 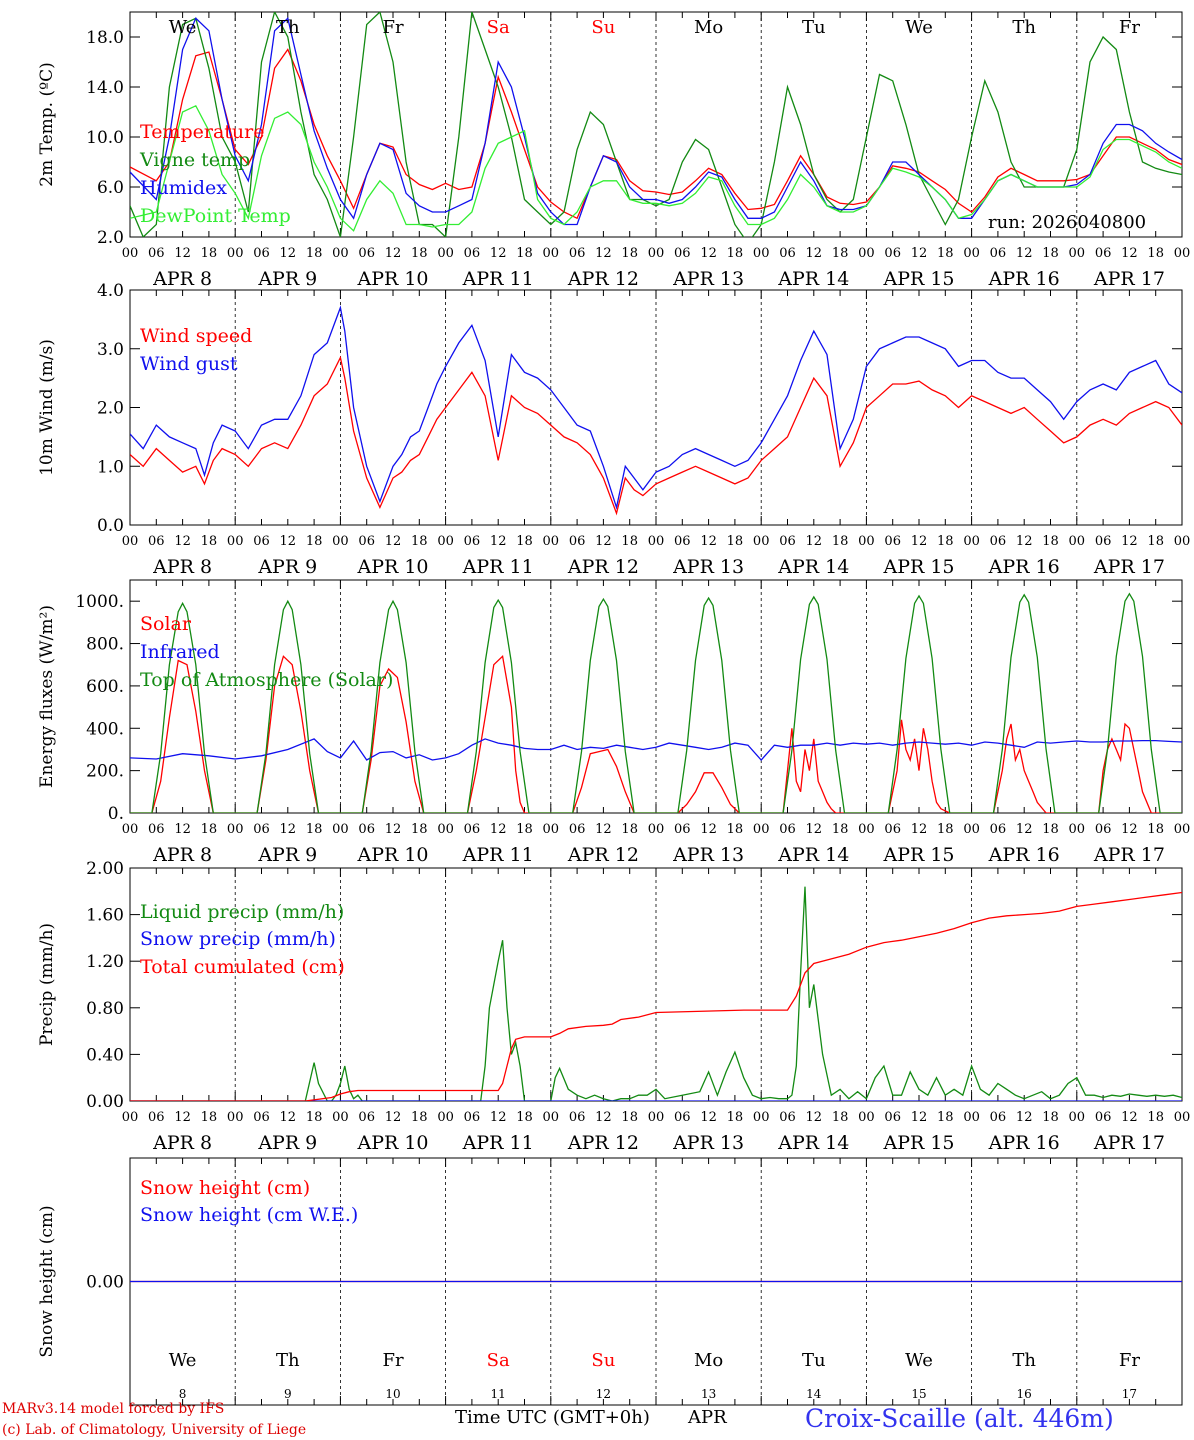 What do you see at coordinates (183, 1394) in the screenshot?
I see `day-number-label: 8` at bounding box center [183, 1394].